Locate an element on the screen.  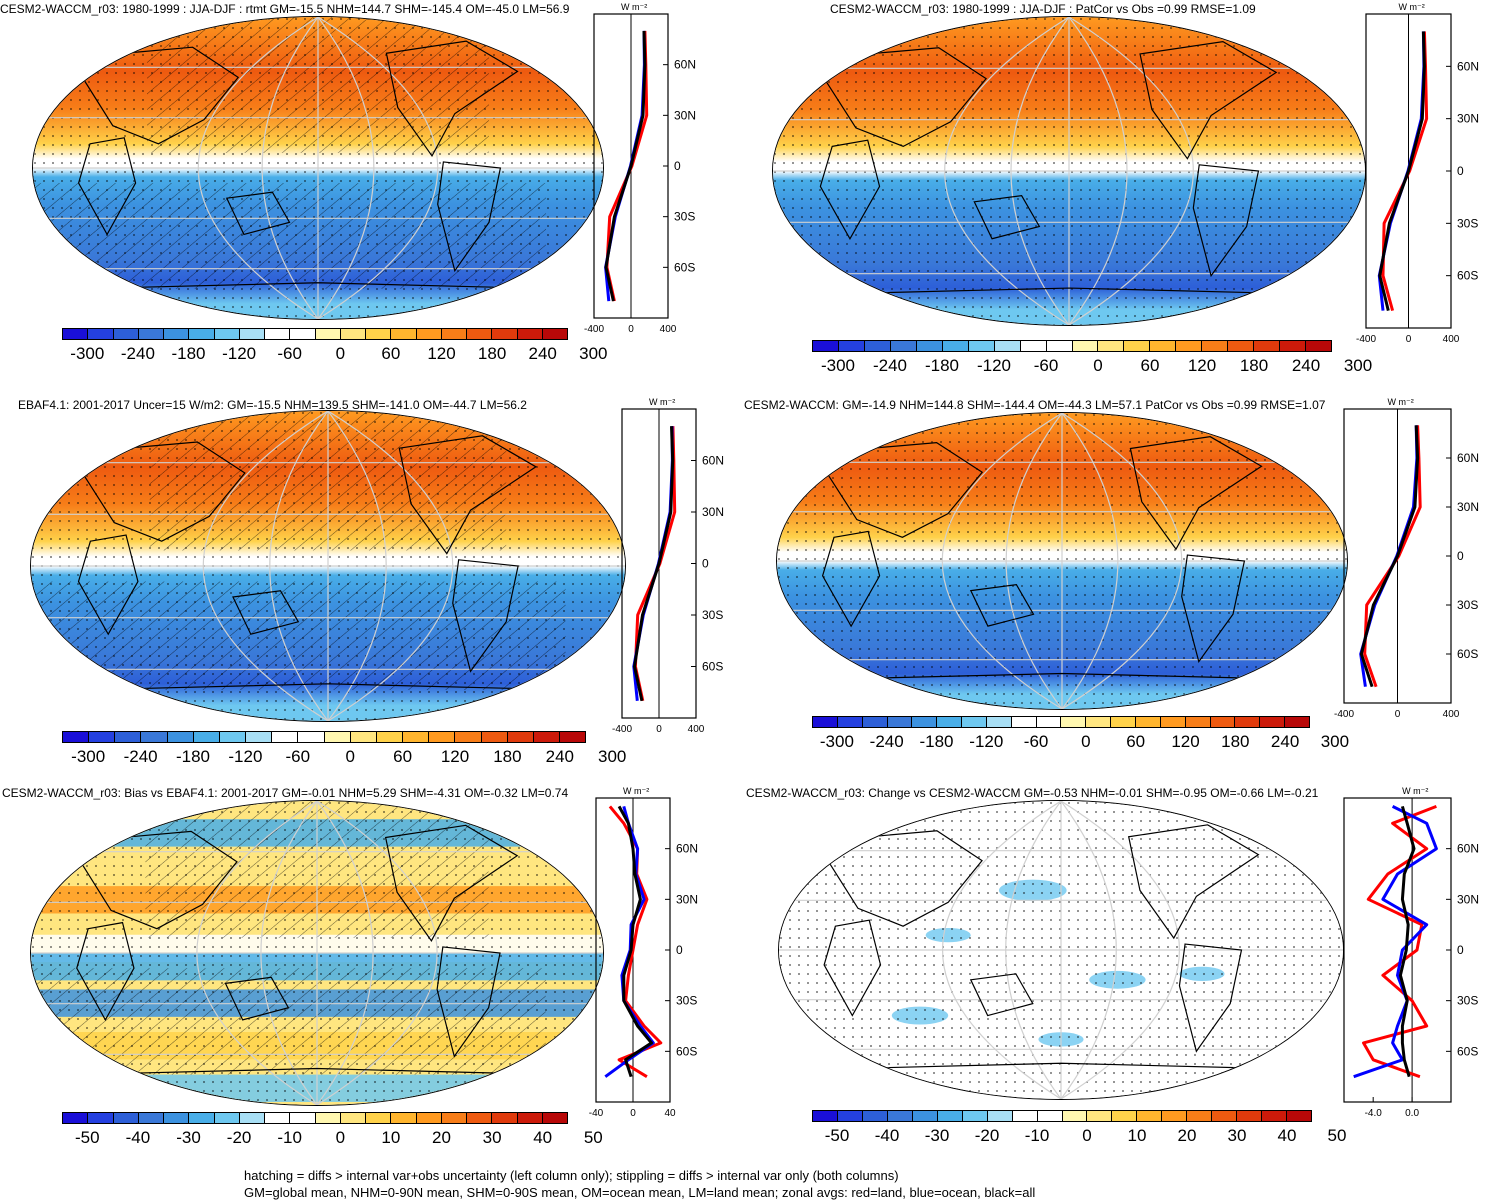
colorbar-swatches is located at coordinates (1072, 346).